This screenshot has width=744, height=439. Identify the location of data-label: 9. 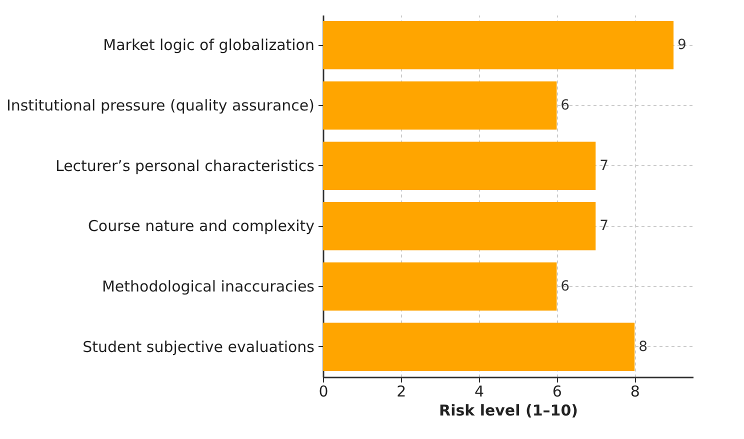
(682, 45).